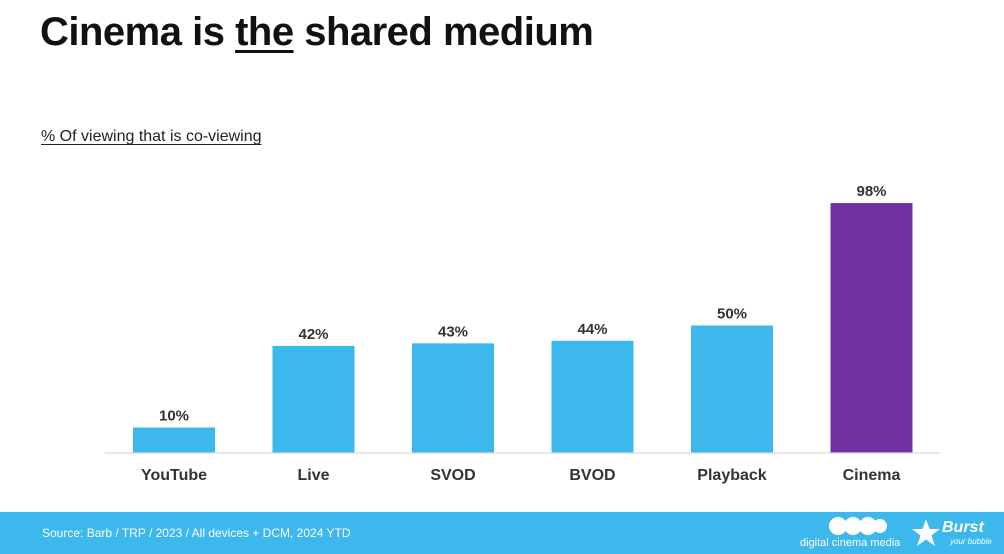  I want to click on slide-title: Cinema is the shared medium, so click(317, 32).